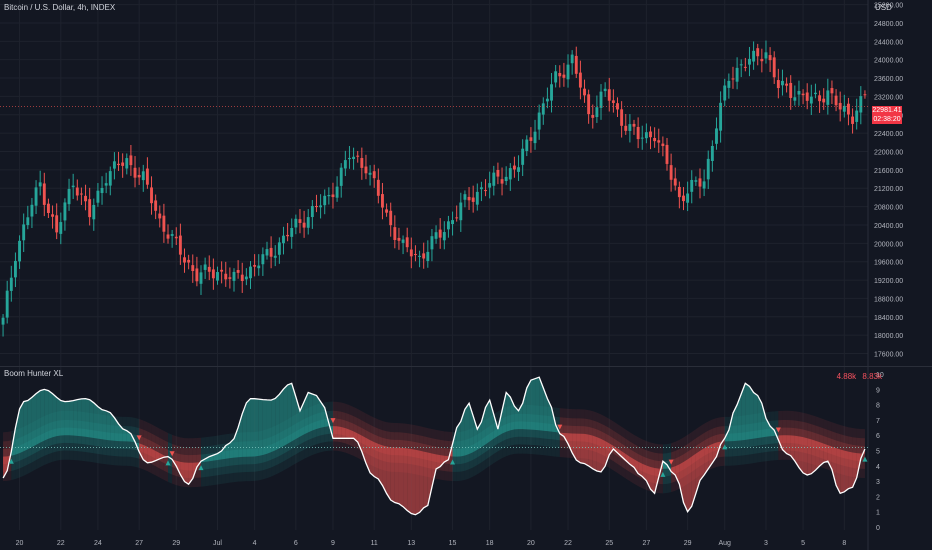 Image resolution: width=932 pixels, height=550 pixels. Describe the element at coordinates (878, 452) in the screenshot. I see `indicator-tick-label: 5` at that location.